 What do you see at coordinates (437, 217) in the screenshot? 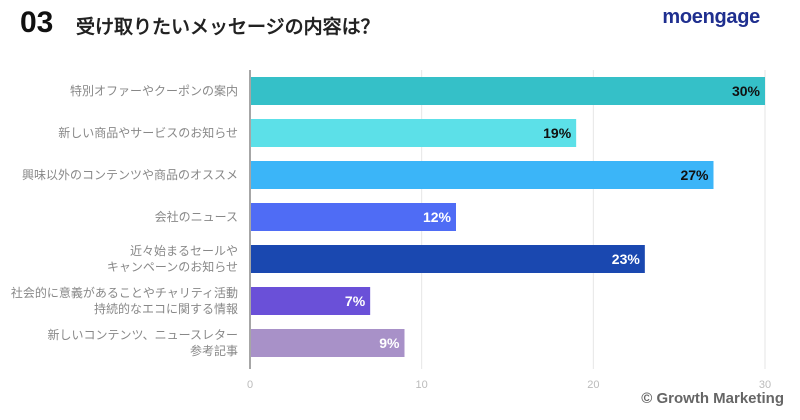
I see `data-label: 12%` at bounding box center [437, 217].